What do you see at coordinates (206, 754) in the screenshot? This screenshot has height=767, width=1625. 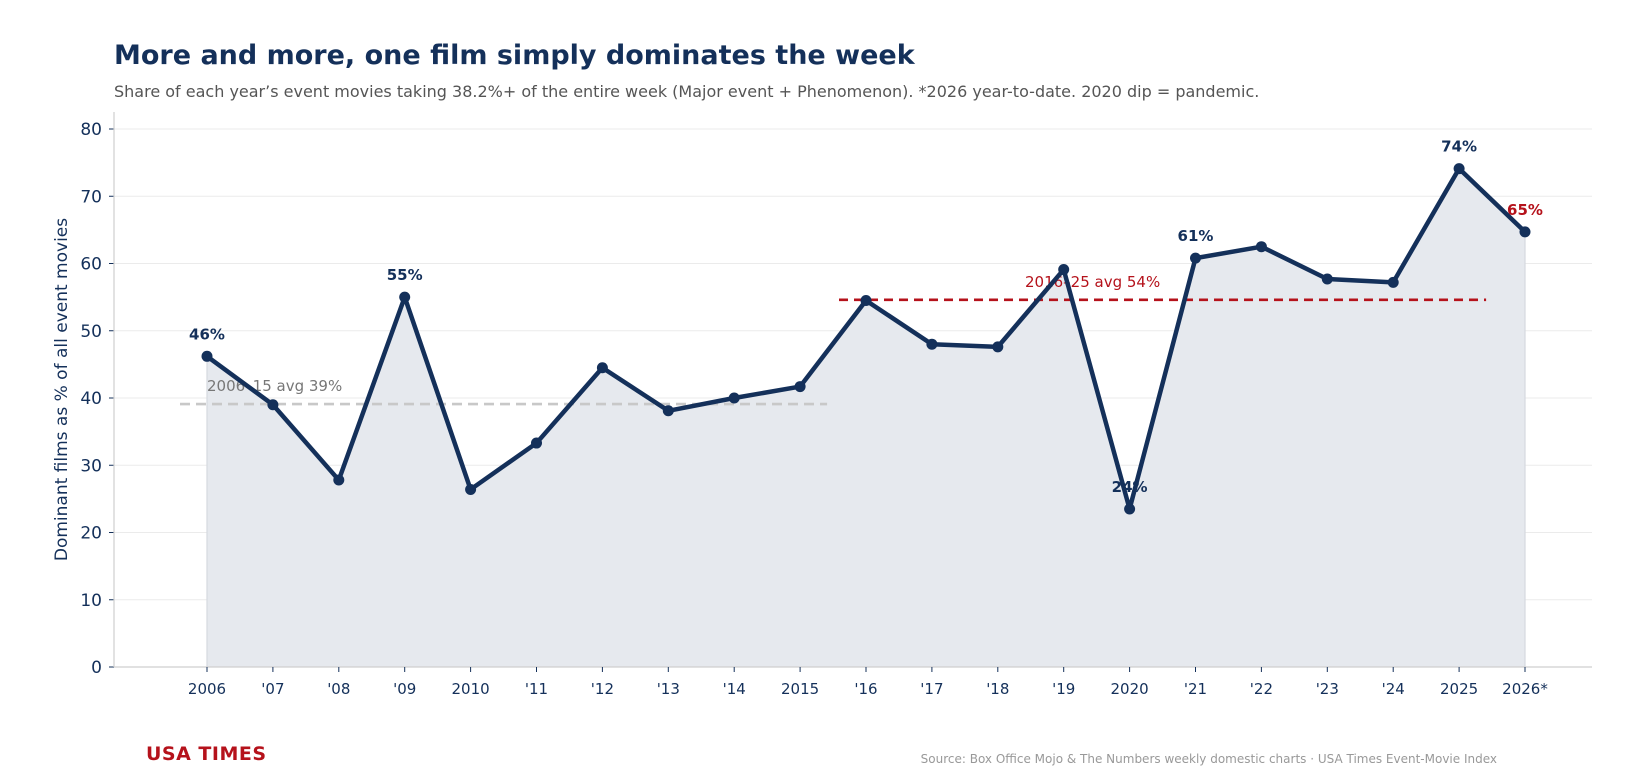 I see `brand-logo: USA TIMES` at bounding box center [206, 754].